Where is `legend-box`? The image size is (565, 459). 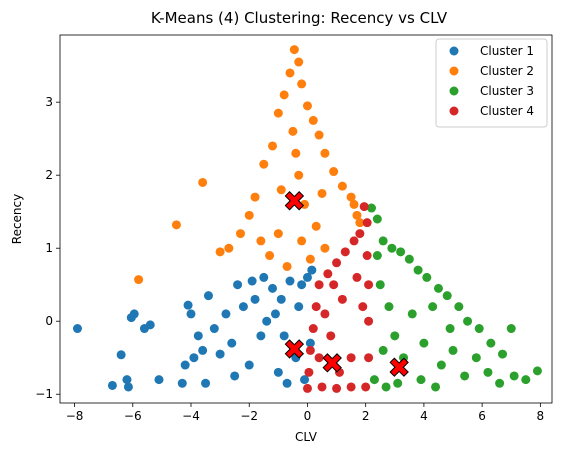
legend-box is located at coordinates (491, 83).